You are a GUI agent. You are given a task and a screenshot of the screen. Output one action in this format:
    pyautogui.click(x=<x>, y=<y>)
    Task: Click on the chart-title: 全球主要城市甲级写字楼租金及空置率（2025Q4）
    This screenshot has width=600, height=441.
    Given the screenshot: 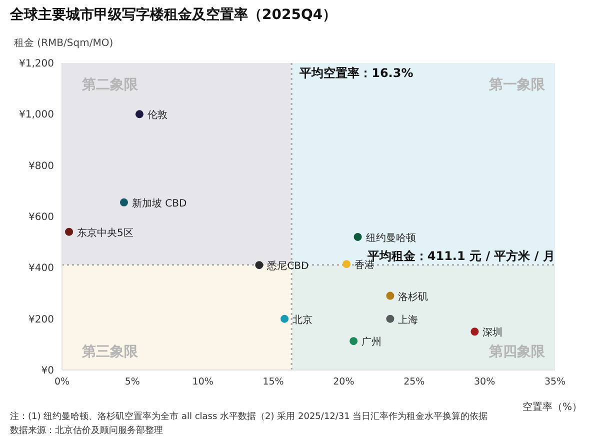 What is the action you would take?
    pyautogui.click(x=173, y=15)
    